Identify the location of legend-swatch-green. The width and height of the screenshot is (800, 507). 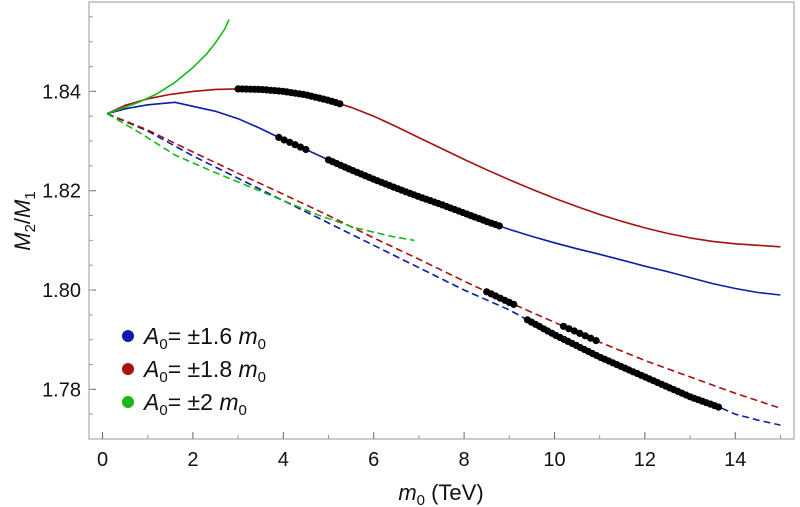
(128, 402).